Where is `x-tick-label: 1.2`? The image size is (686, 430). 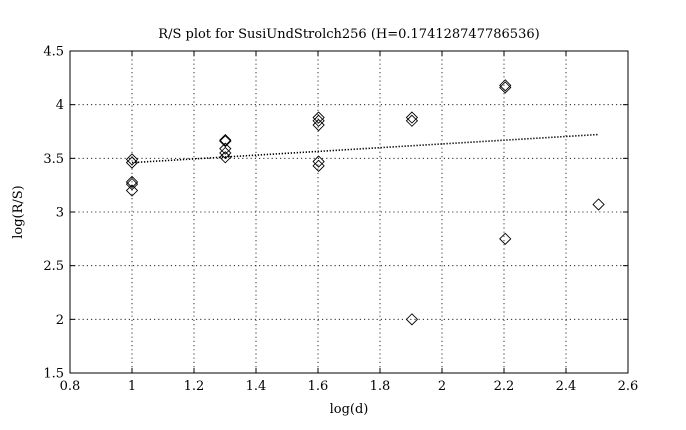
x-tick-label: 1.2 is located at coordinates (194, 386).